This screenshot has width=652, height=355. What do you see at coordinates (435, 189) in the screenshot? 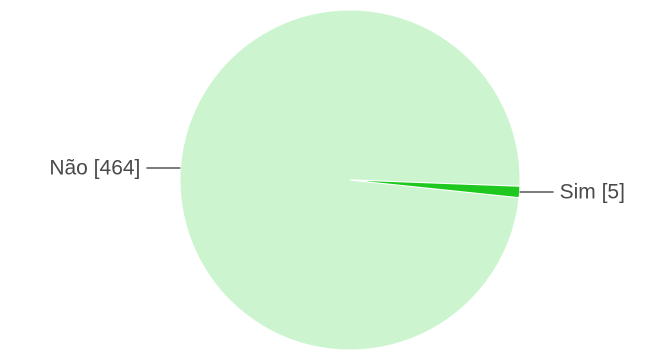
I see `pie-slice-sim` at bounding box center [435, 189].